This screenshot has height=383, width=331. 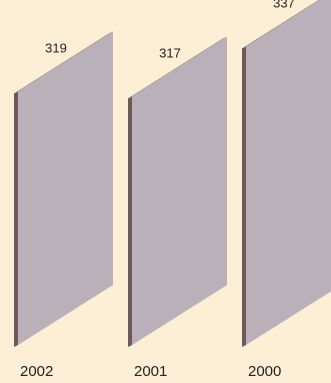 What do you see at coordinates (244, 196) in the screenshot?
I see `bar-edge-2000` at bounding box center [244, 196].